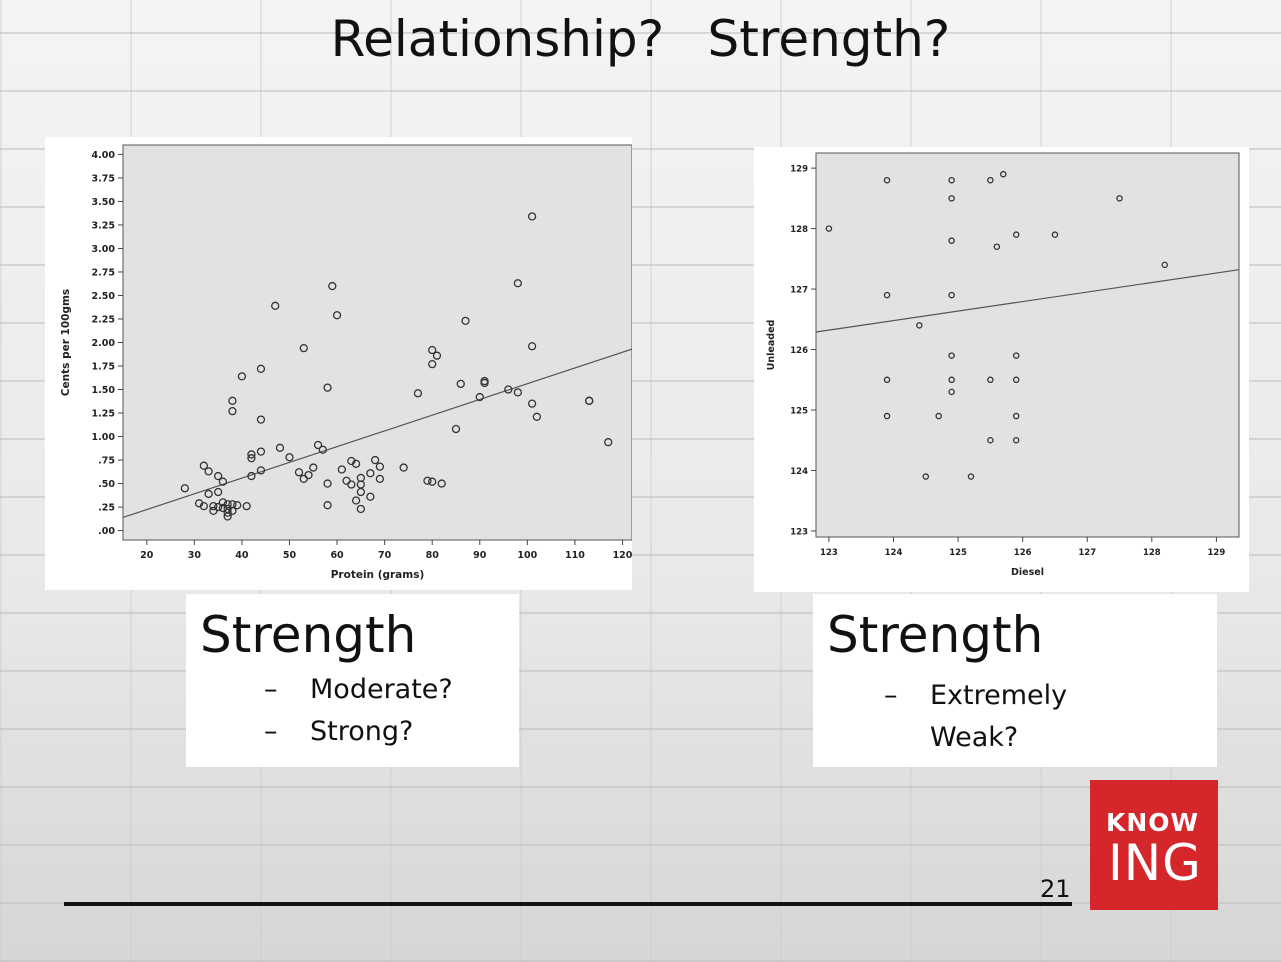 Image resolution: width=1281 pixels, height=962 pixels. What do you see at coordinates (575, 555) in the screenshot?
I see `x-tick-label: 110` at bounding box center [575, 555].